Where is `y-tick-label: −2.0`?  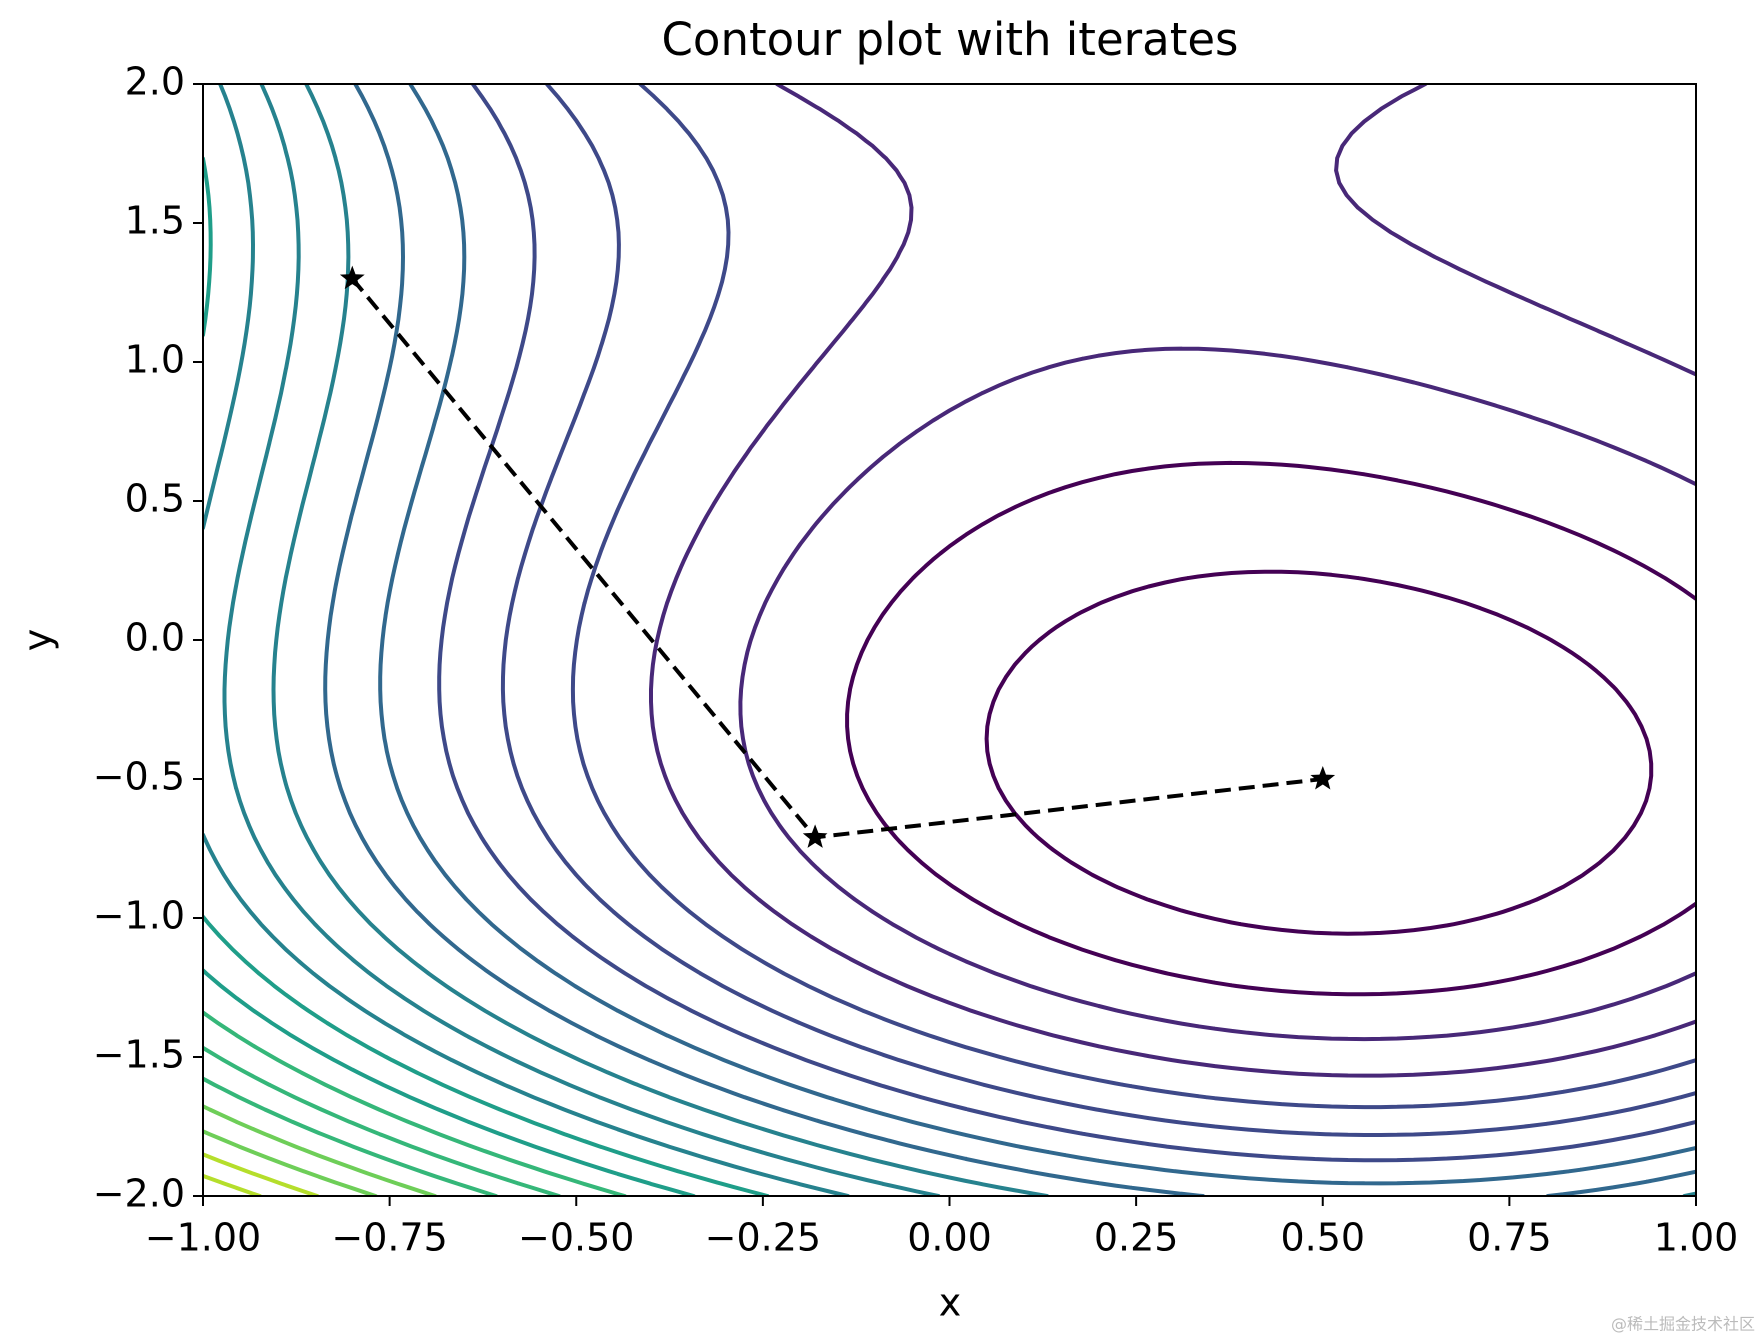 y-tick-label: −2.0 is located at coordinates (139, 1194).